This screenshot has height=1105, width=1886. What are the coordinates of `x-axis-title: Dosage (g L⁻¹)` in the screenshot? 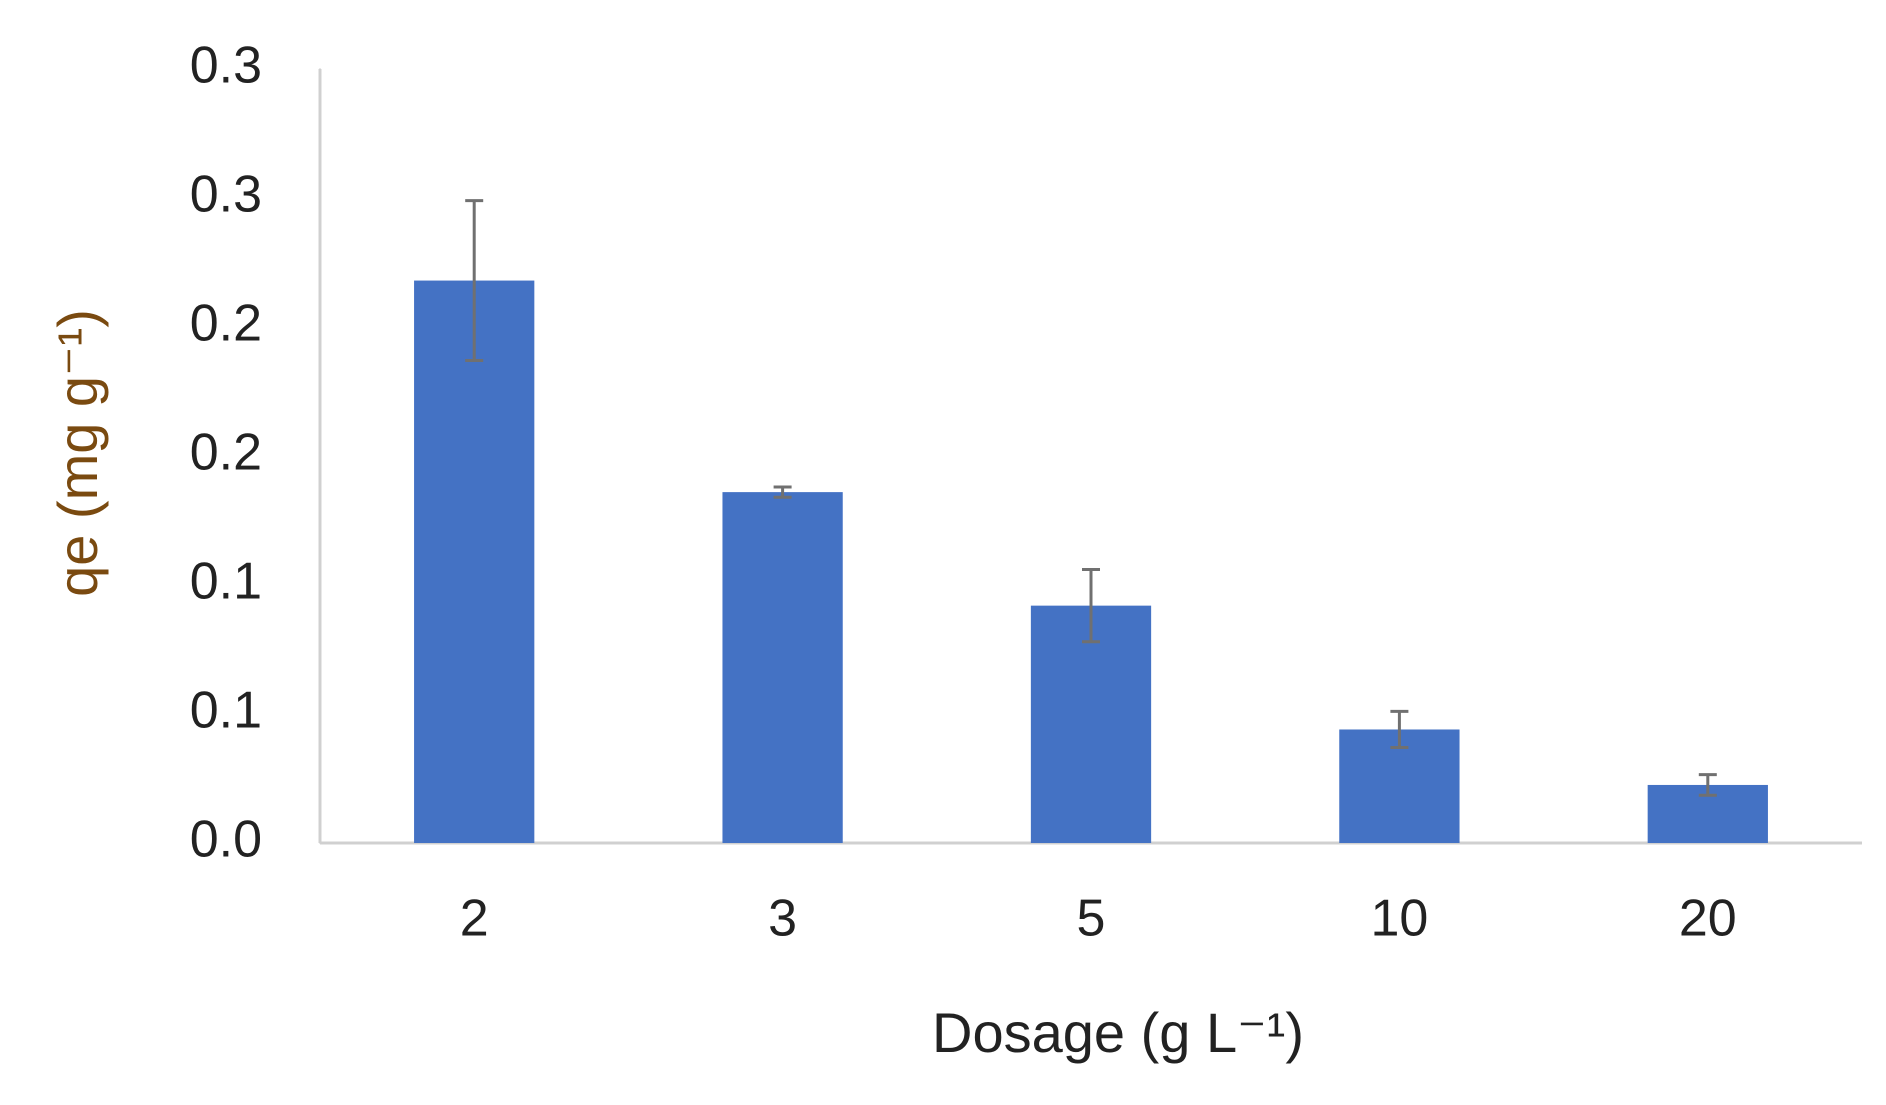 It's located at (1118, 1032).